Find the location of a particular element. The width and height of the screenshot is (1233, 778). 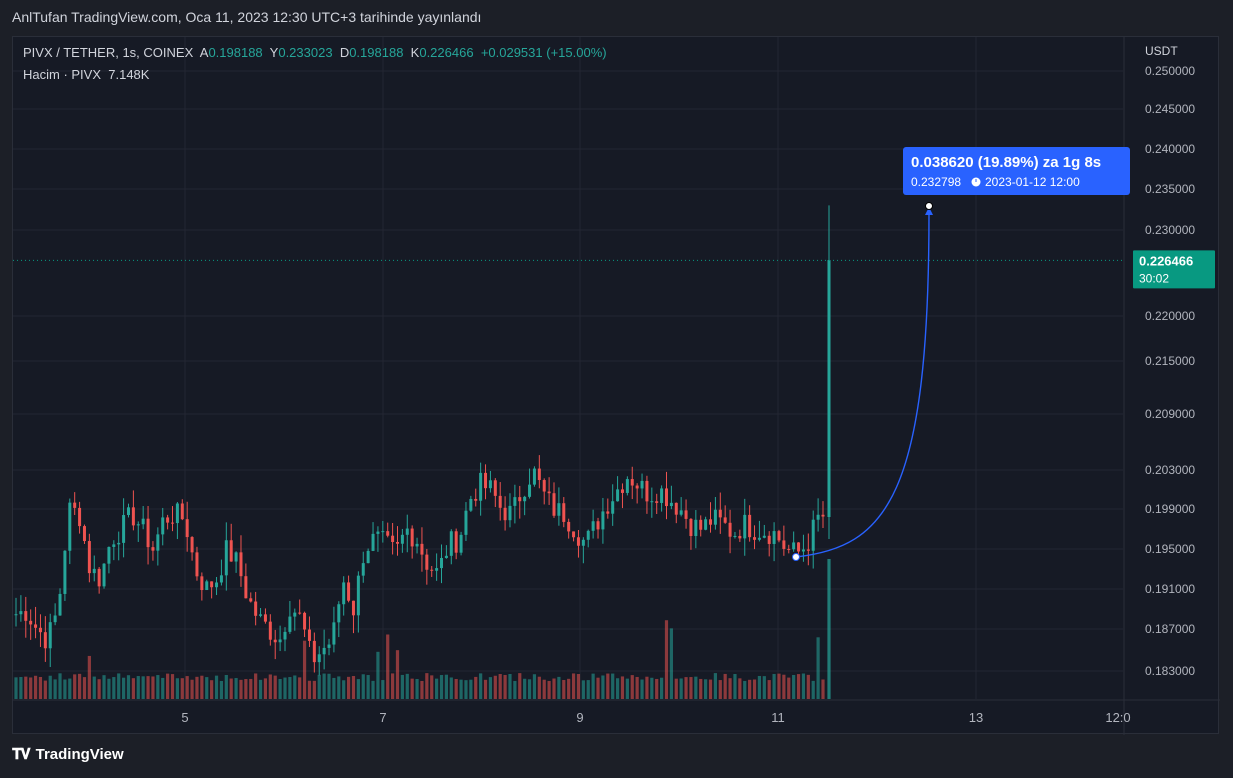

time-tick-label: 7 is located at coordinates (382, 717).